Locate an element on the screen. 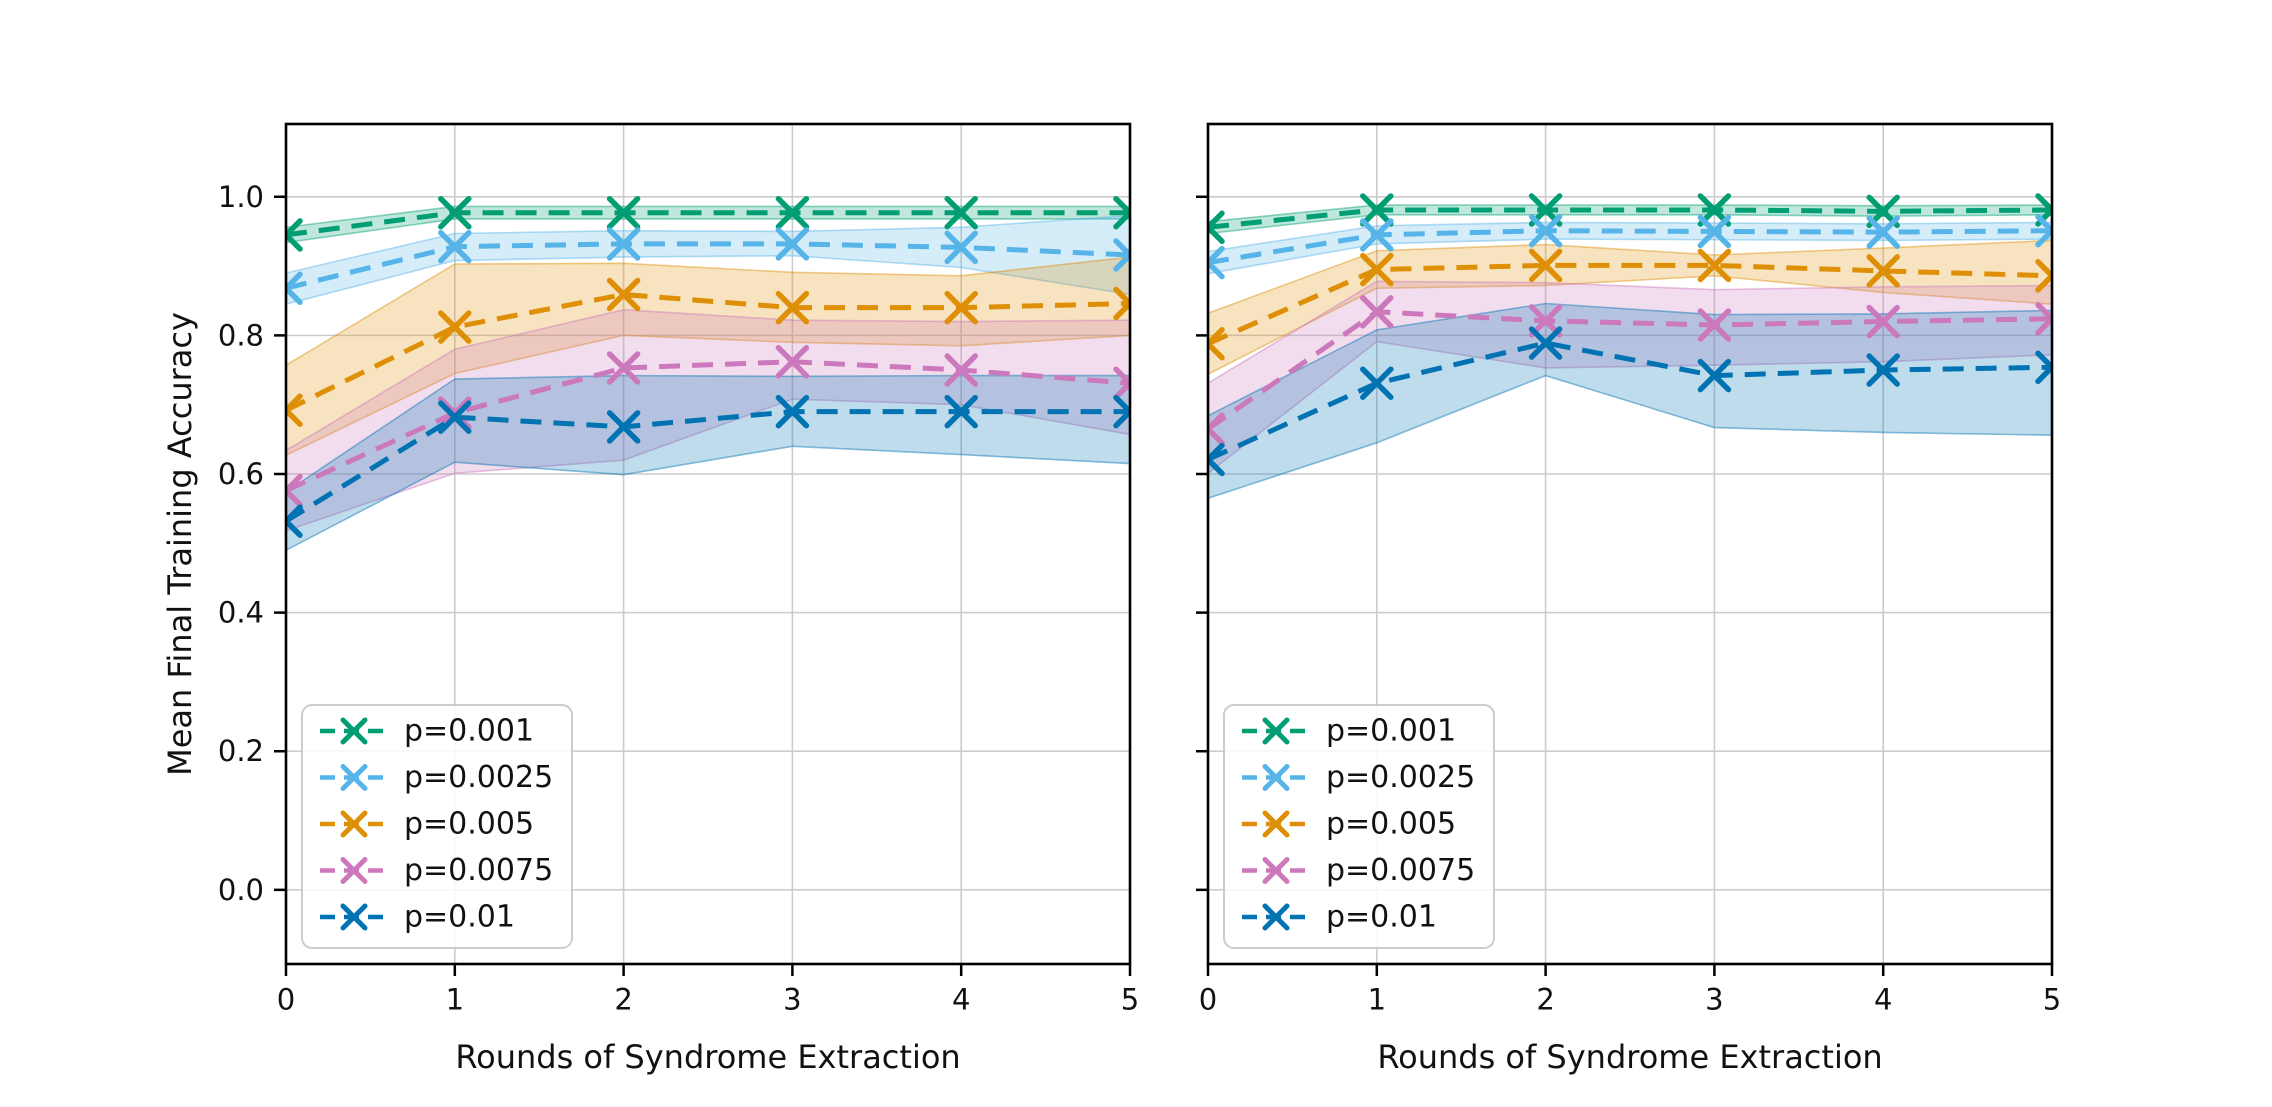 This screenshot has height=1107, width=2272. legend-label: p=0.001 is located at coordinates (1391, 731).